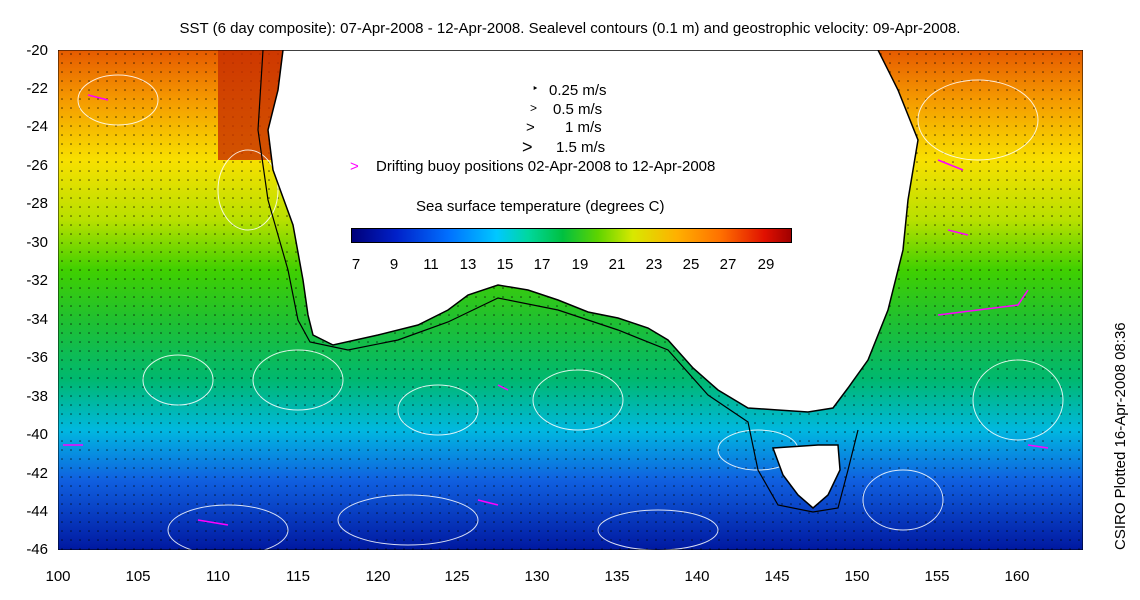  What do you see at coordinates (431, 264) in the screenshot?
I see `colorbar-tick: 11` at bounding box center [431, 264].